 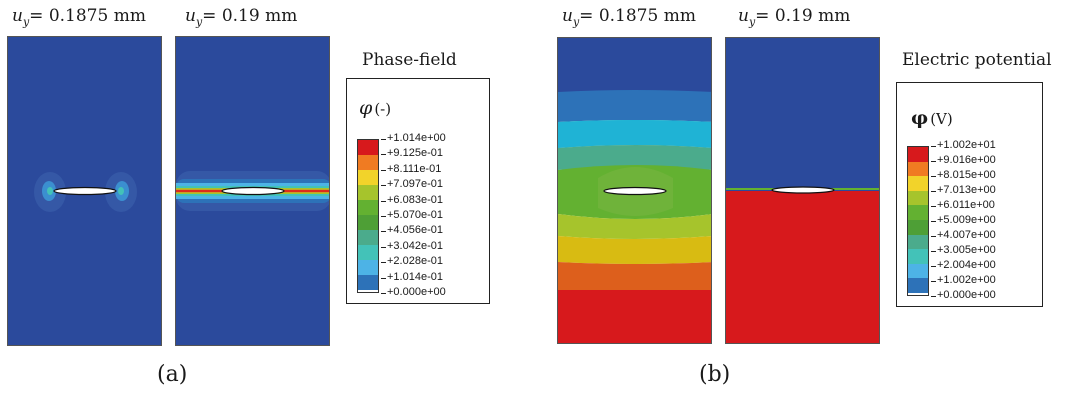 What do you see at coordinates (412, 184) in the screenshot?
I see `legend-tick-label: +7.097e-01` at bounding box center [412, 184].